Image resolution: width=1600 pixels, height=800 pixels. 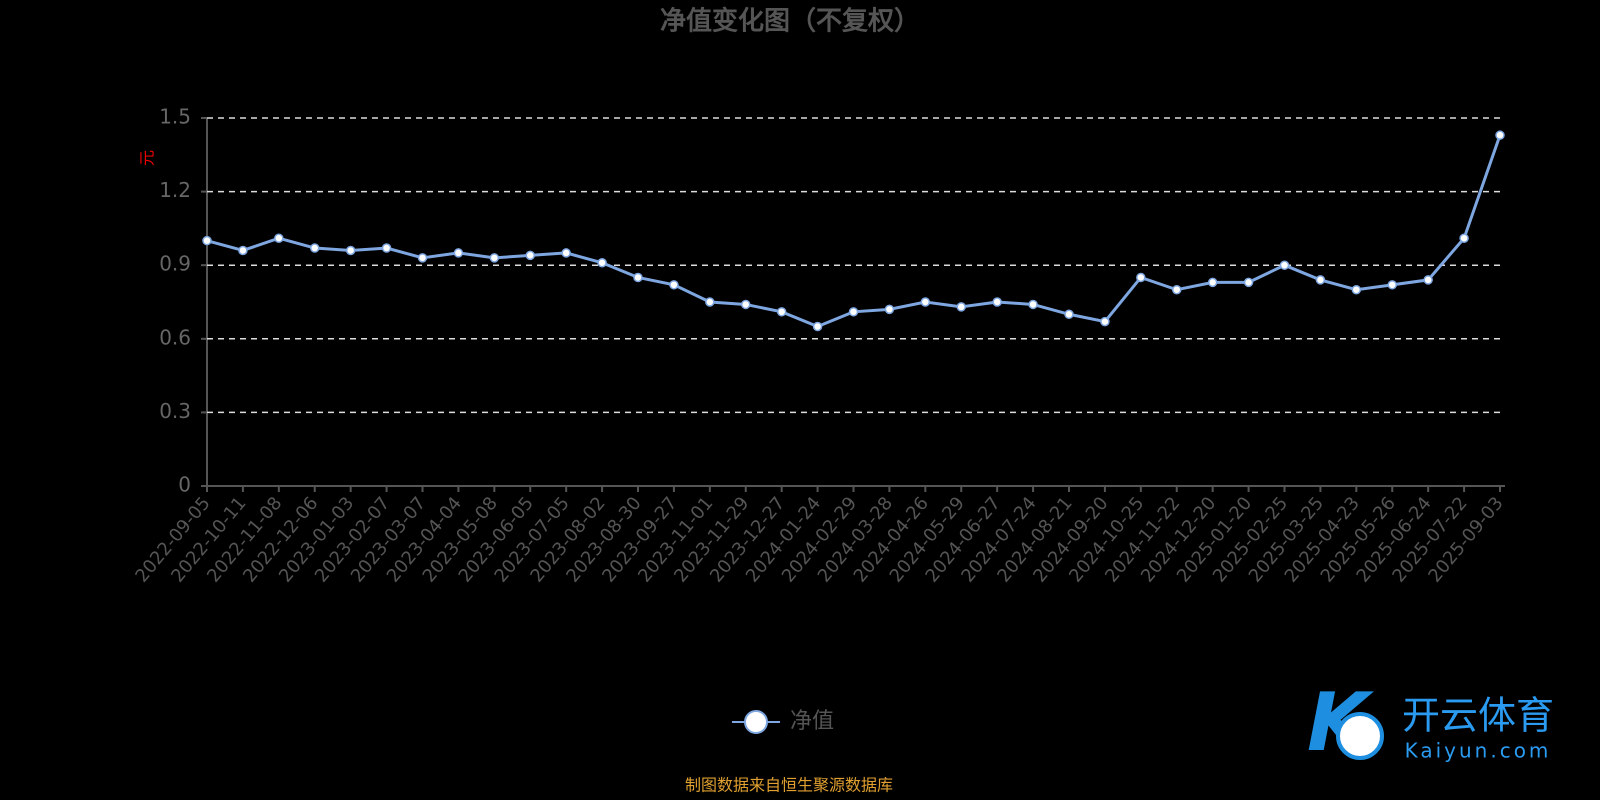 I want to click on y-tick-label: 0.6, so click(x=175, y=337).